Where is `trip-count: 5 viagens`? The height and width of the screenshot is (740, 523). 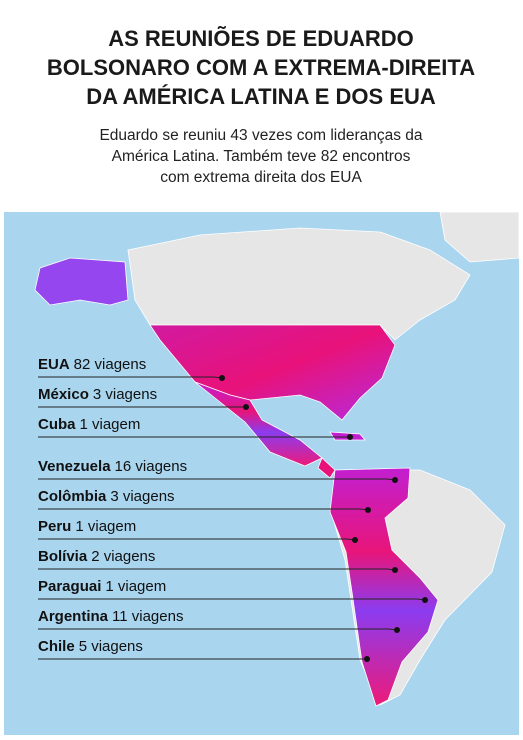 trip-count: 5 viagens is located at coordinates (111, 646).